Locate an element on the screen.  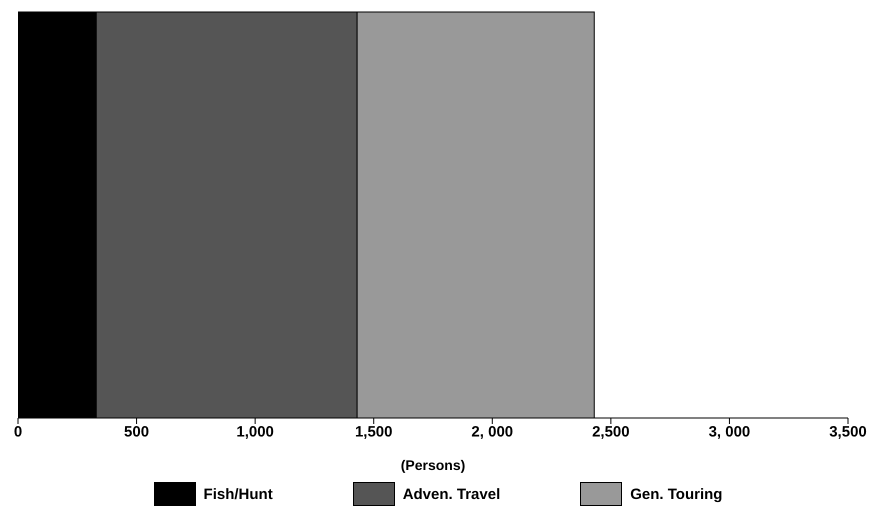
x-tick-label: 2,500 is located at coordinates (611, 432).